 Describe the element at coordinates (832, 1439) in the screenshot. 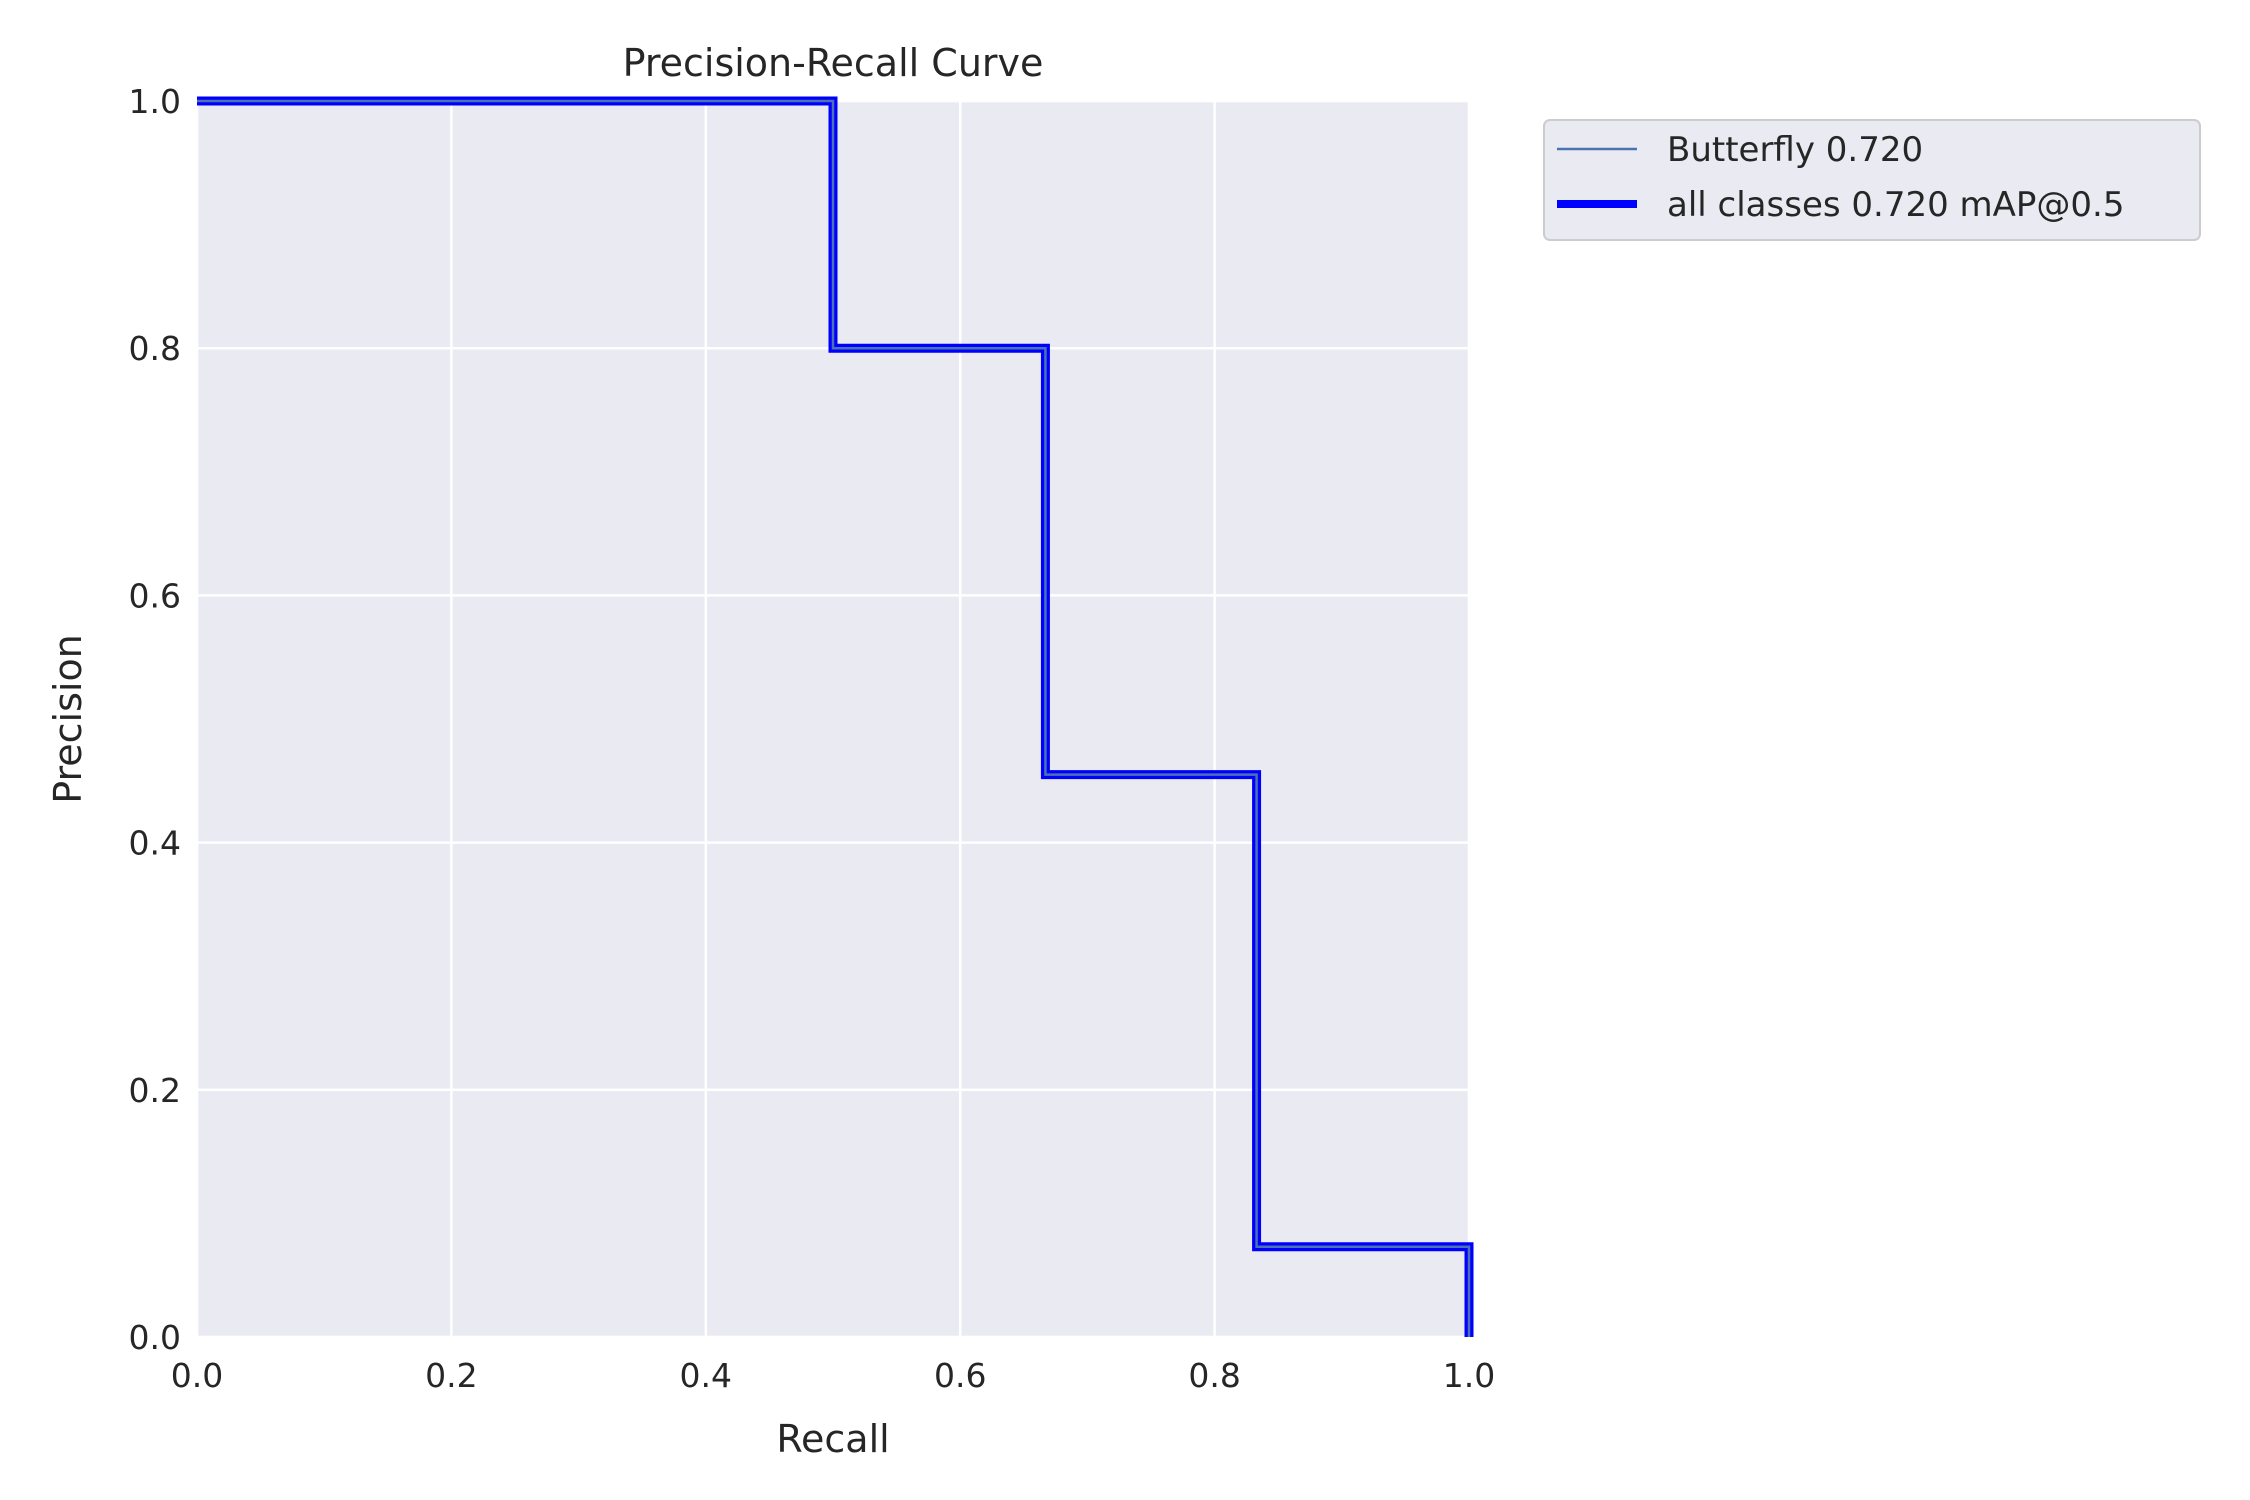

I see `x-axis-label: Recall` at that location.